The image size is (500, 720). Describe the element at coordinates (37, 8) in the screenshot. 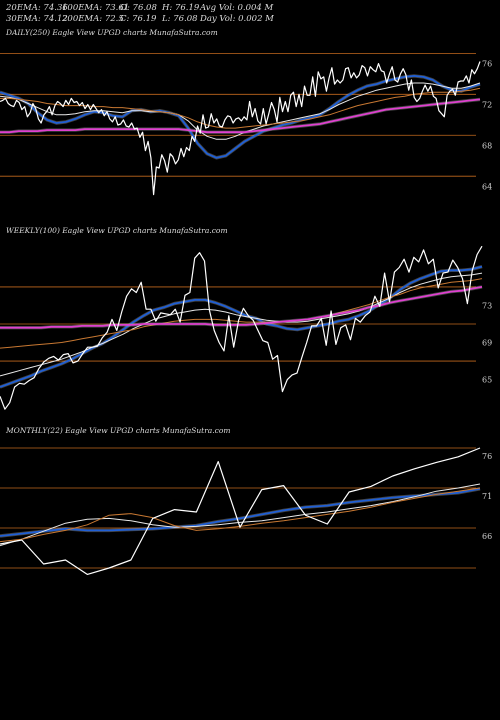

I see `stat-ema20: 20EMA: 74.36` at that location.